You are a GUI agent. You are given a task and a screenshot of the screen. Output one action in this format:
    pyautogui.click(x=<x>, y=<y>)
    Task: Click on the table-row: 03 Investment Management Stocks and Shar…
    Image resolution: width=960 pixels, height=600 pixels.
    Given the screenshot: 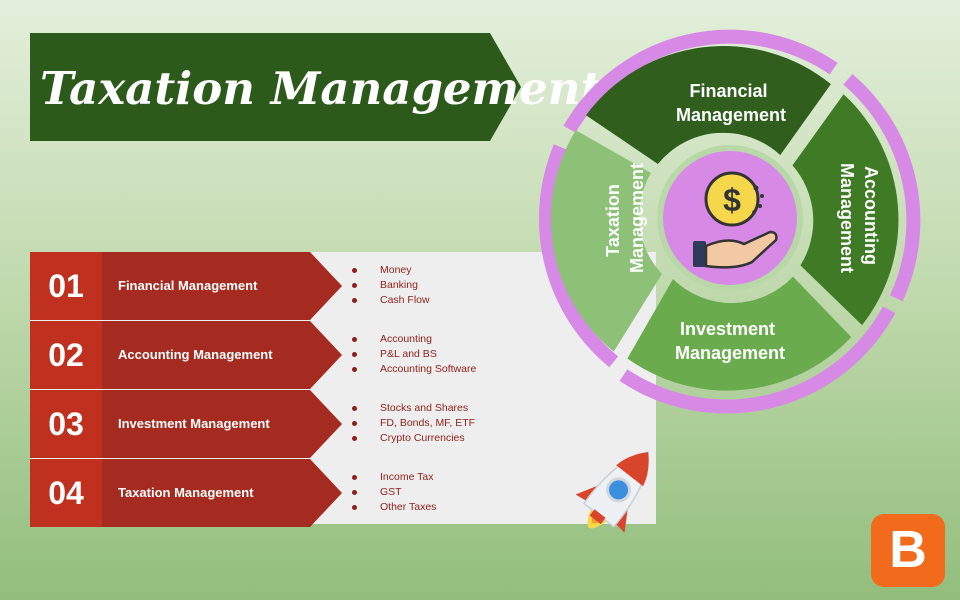 What is the action you would take?
    pyautogui.click(x=343, y=424)
    